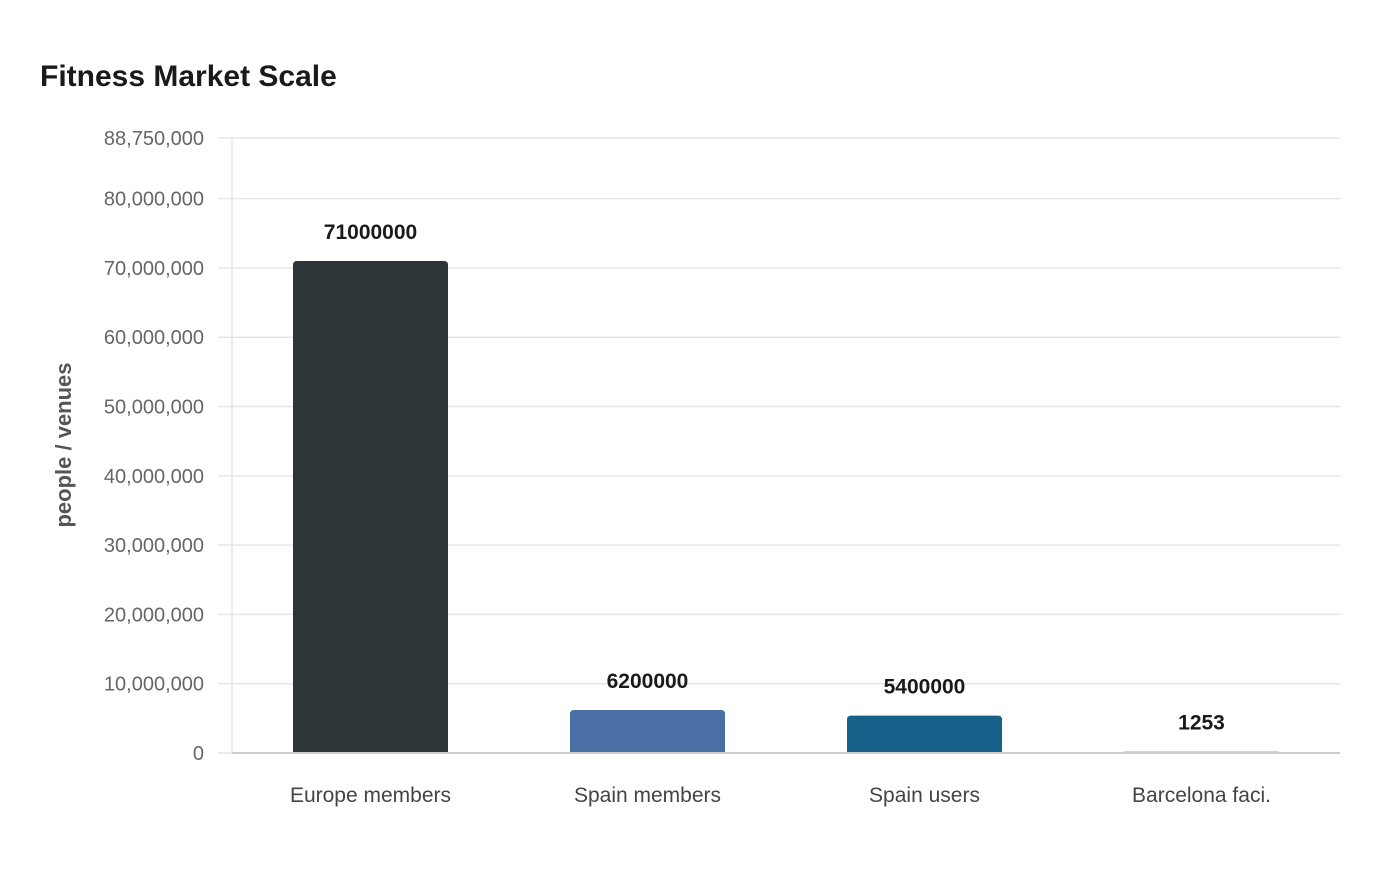  Describe the element at coordinates (370, 232) in the screenshot. I see `bar-value-label: 71000000` at that location.